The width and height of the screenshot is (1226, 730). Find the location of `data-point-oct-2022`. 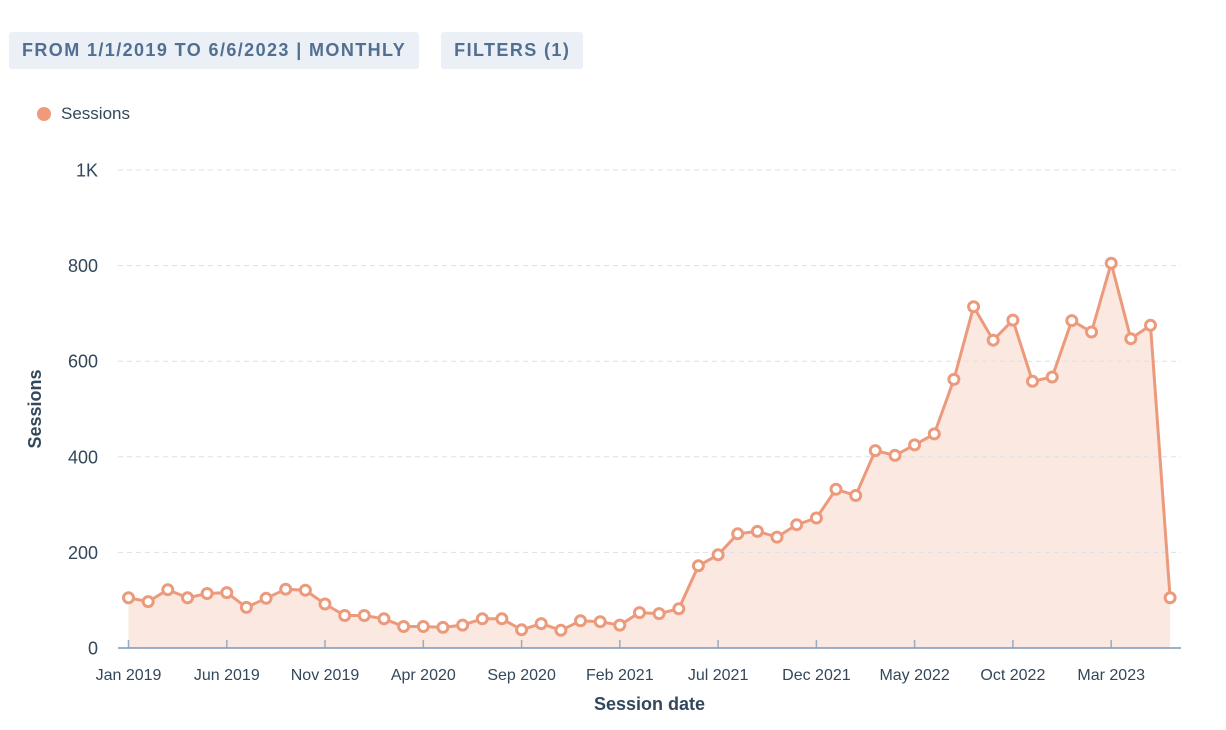

data-point-oct-2022 is located at coordinates (1013, 320).